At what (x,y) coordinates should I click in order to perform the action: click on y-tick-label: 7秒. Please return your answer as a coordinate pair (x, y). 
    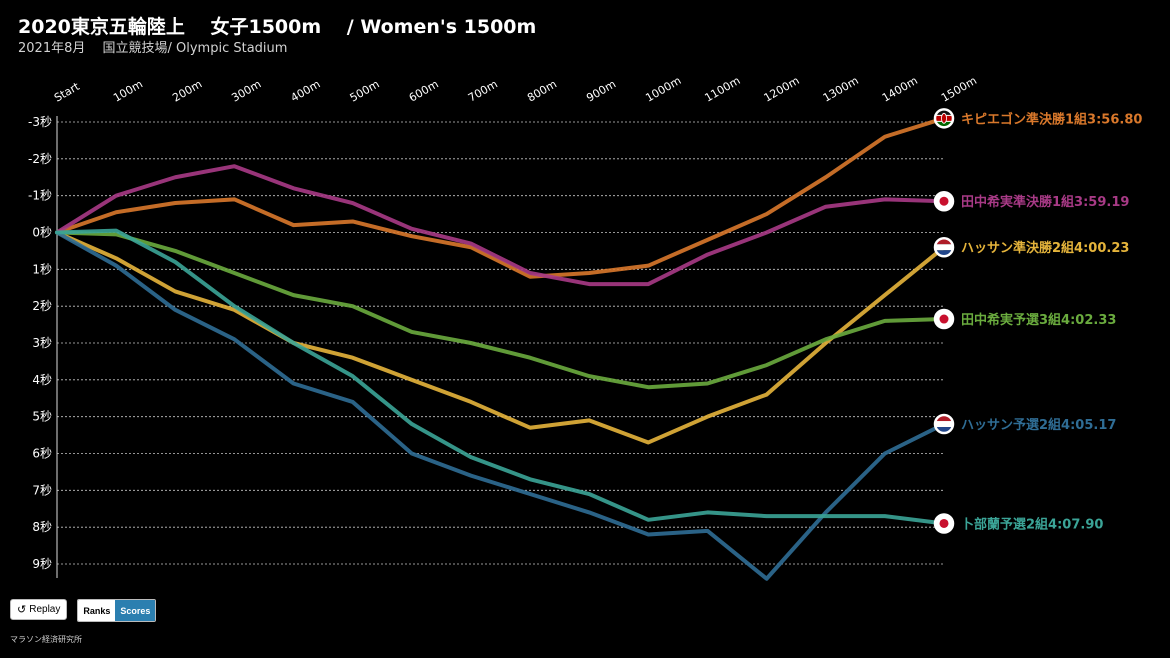
    Looking at the image, I should click on (42, 490).